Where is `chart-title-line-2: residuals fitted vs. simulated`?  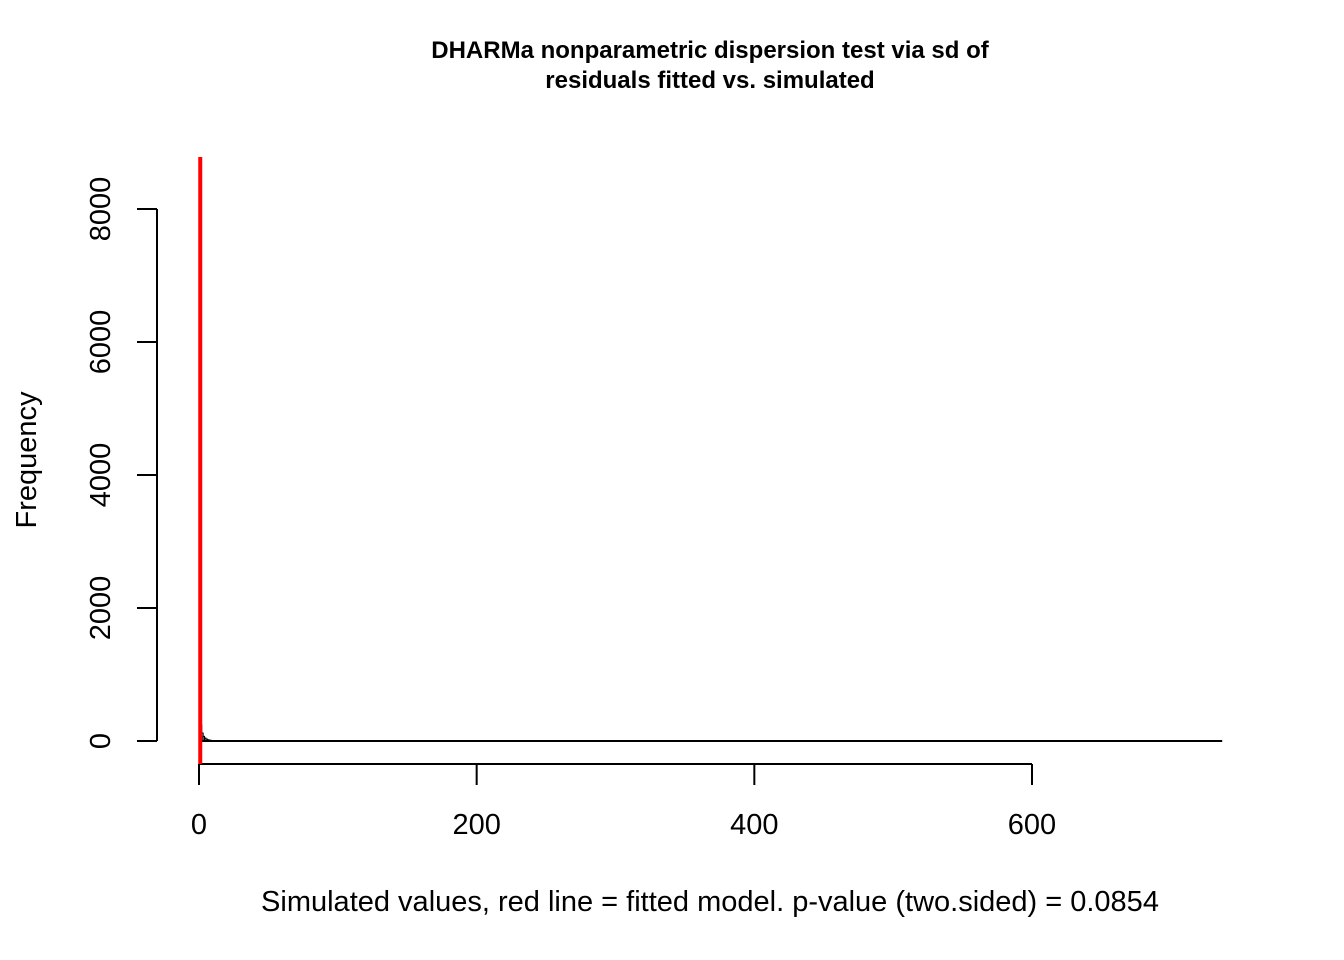
chart-title-line-2: residuals fitted vs. simulated is located at coordinates (709, 80).